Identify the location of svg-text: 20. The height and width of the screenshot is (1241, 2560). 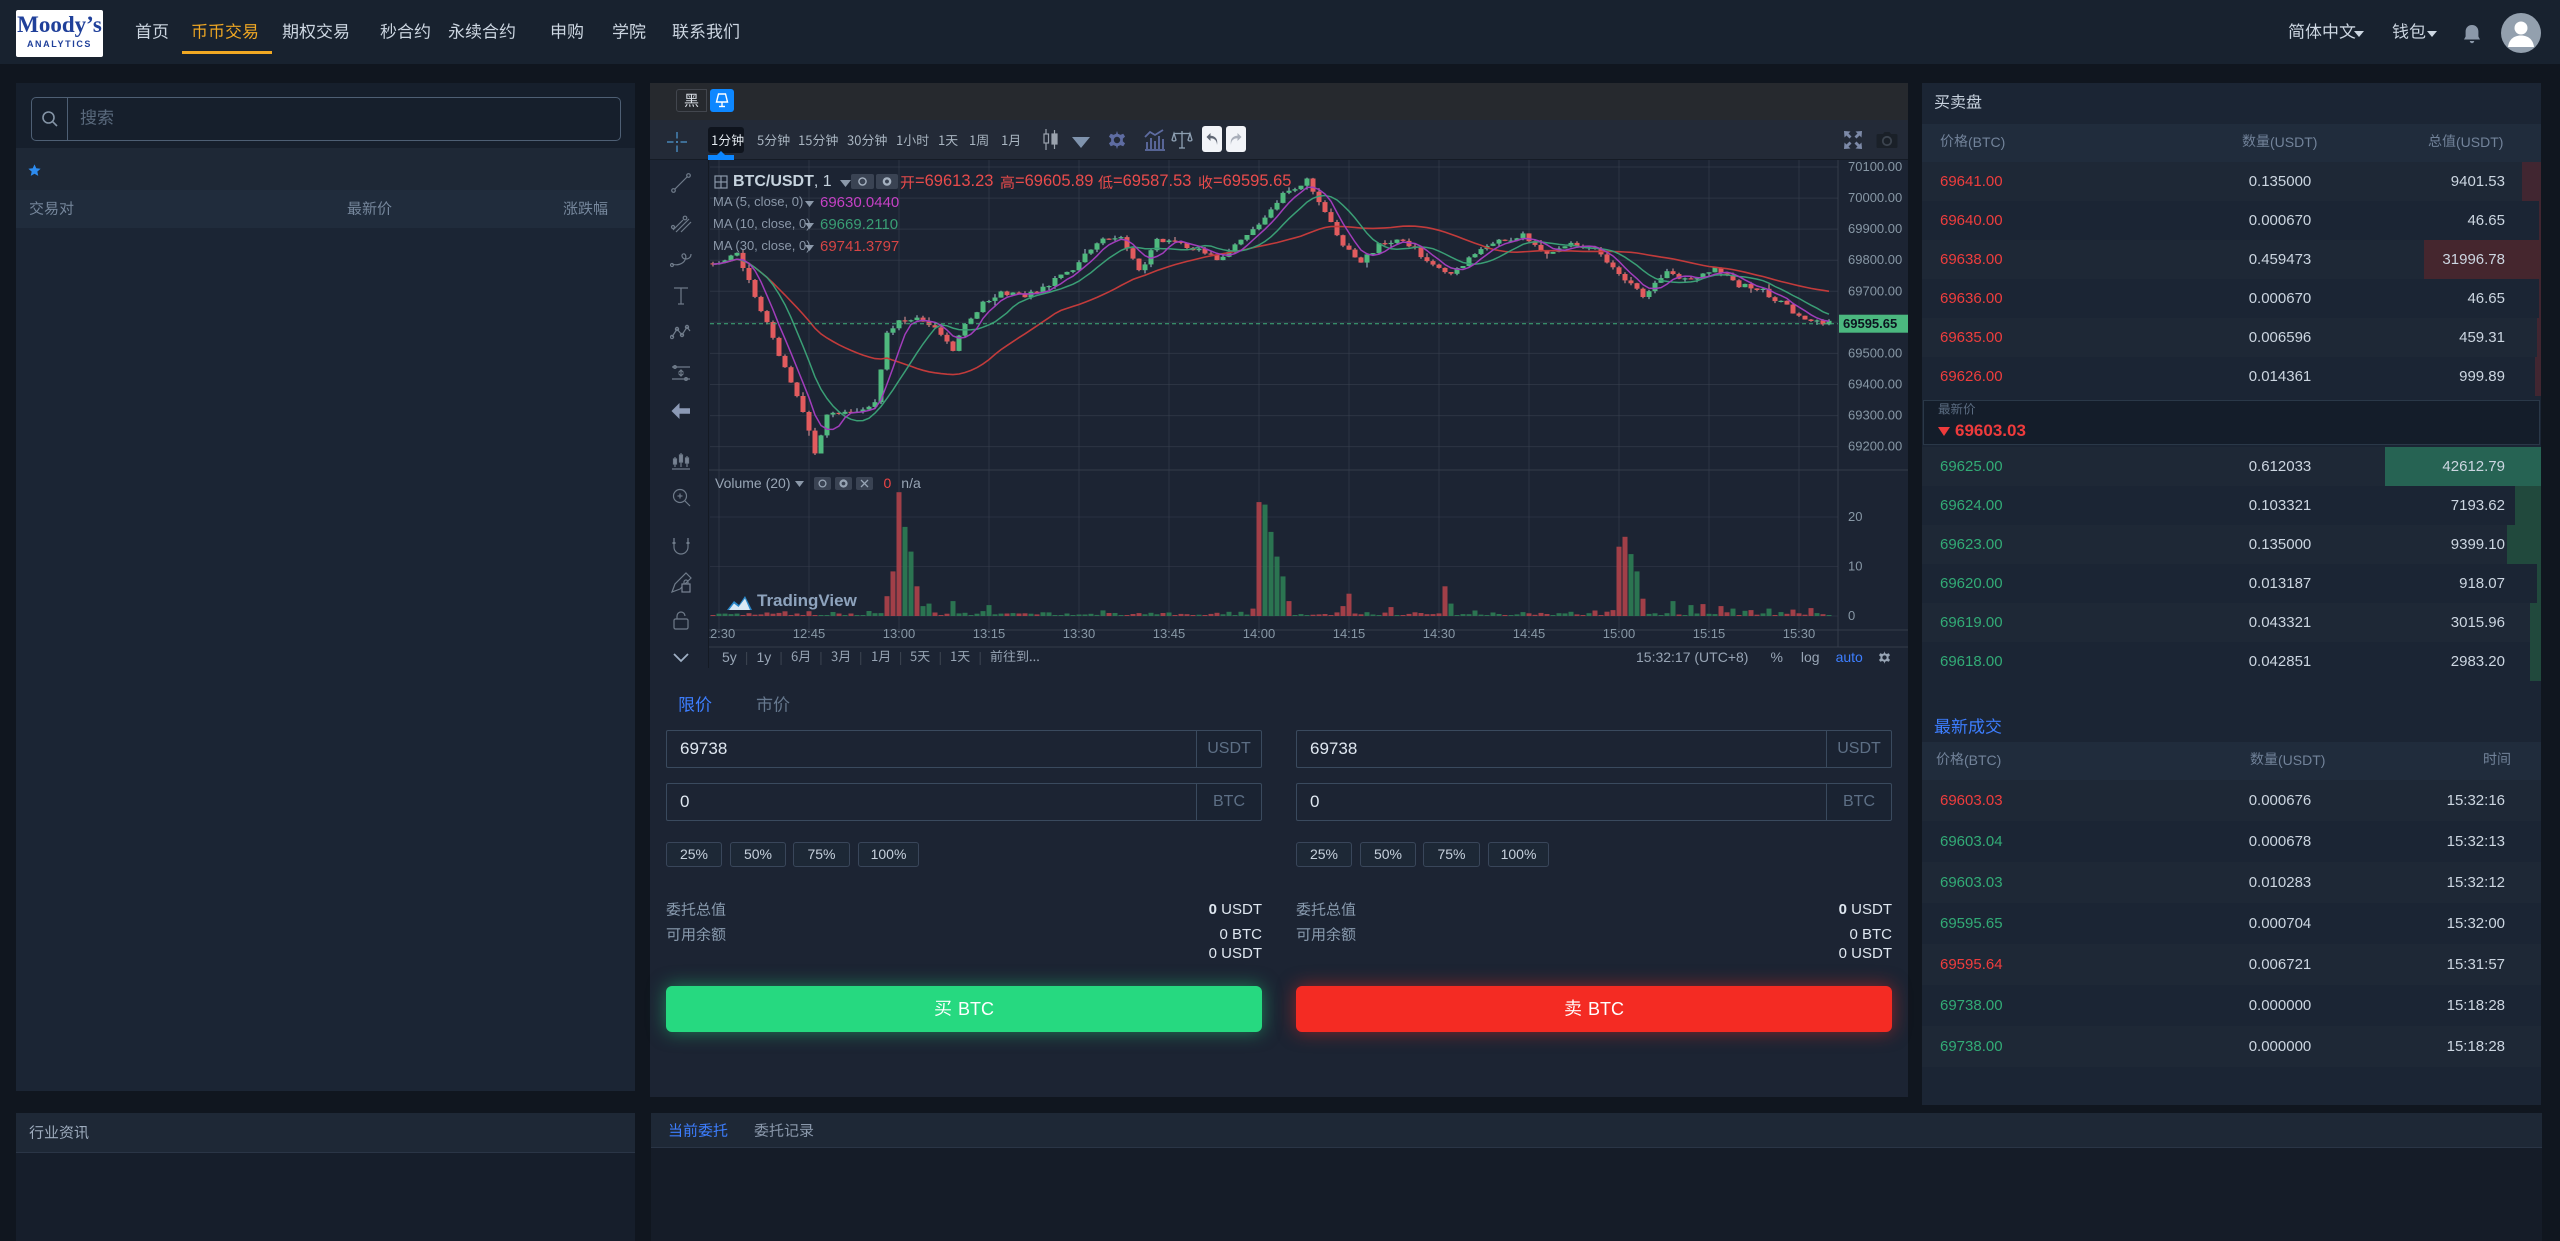
(1855, 516).